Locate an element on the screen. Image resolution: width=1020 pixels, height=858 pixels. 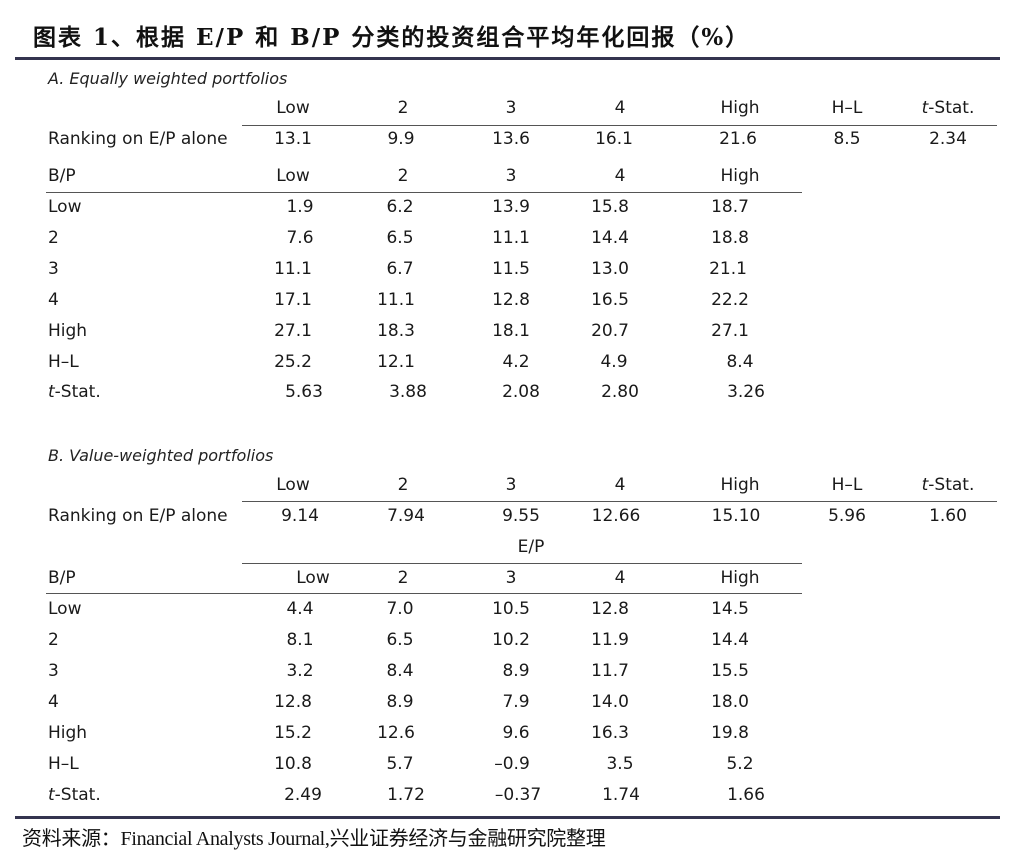
cell: 9.55 is located at coordinates (521, 516).